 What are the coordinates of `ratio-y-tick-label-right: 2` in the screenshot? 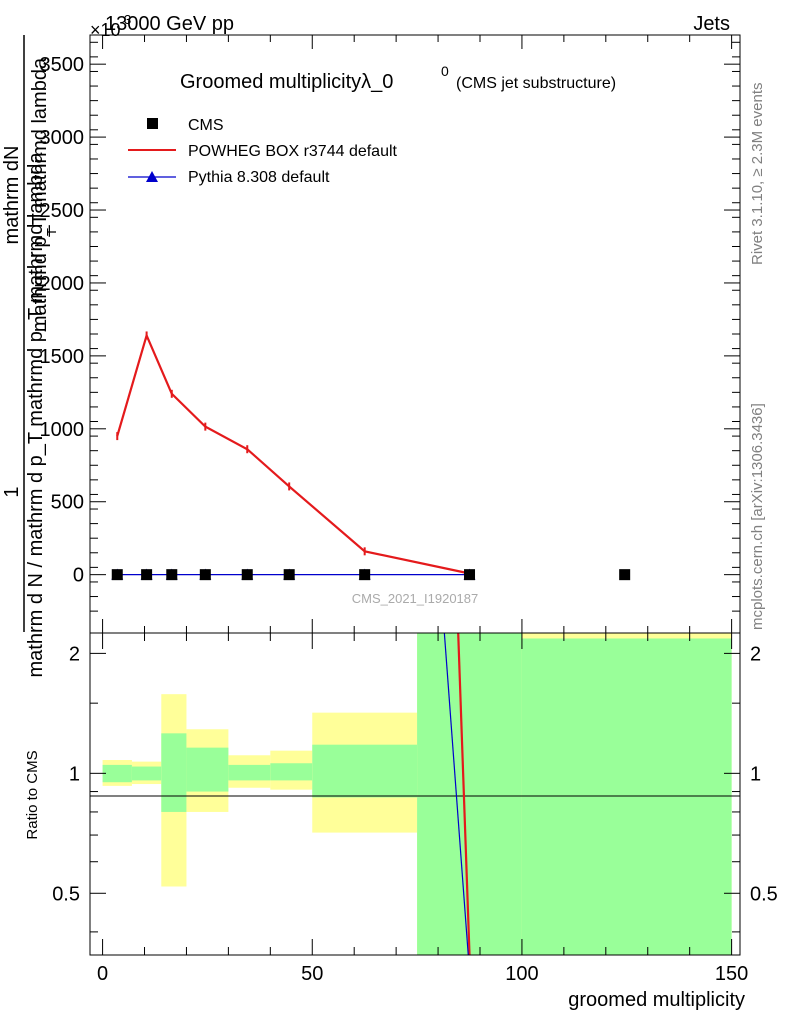 It's located at (755, 654).